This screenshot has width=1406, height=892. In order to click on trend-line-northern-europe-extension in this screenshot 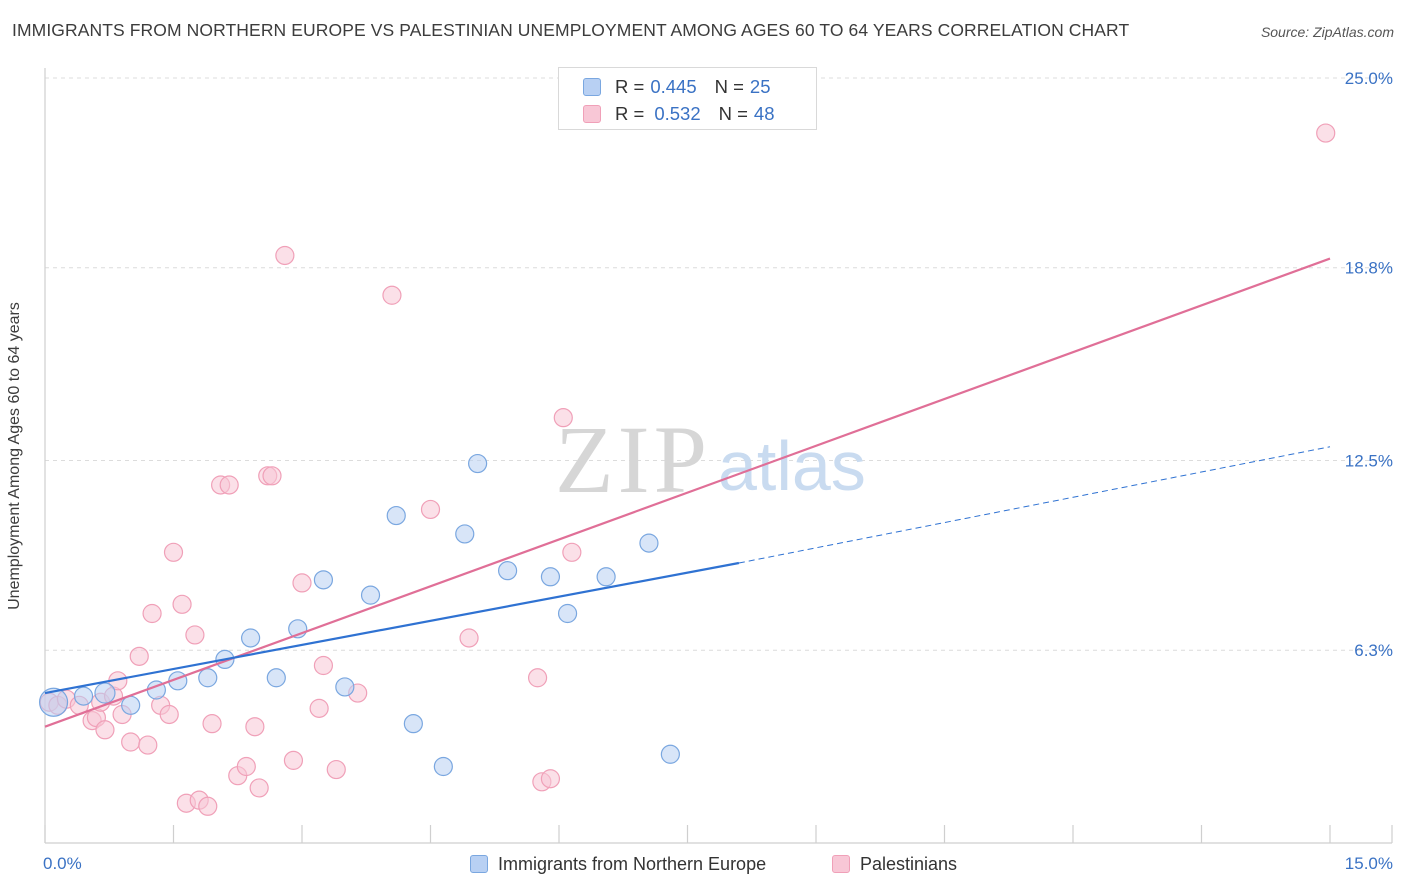, I will do `click(1034, 505)`.